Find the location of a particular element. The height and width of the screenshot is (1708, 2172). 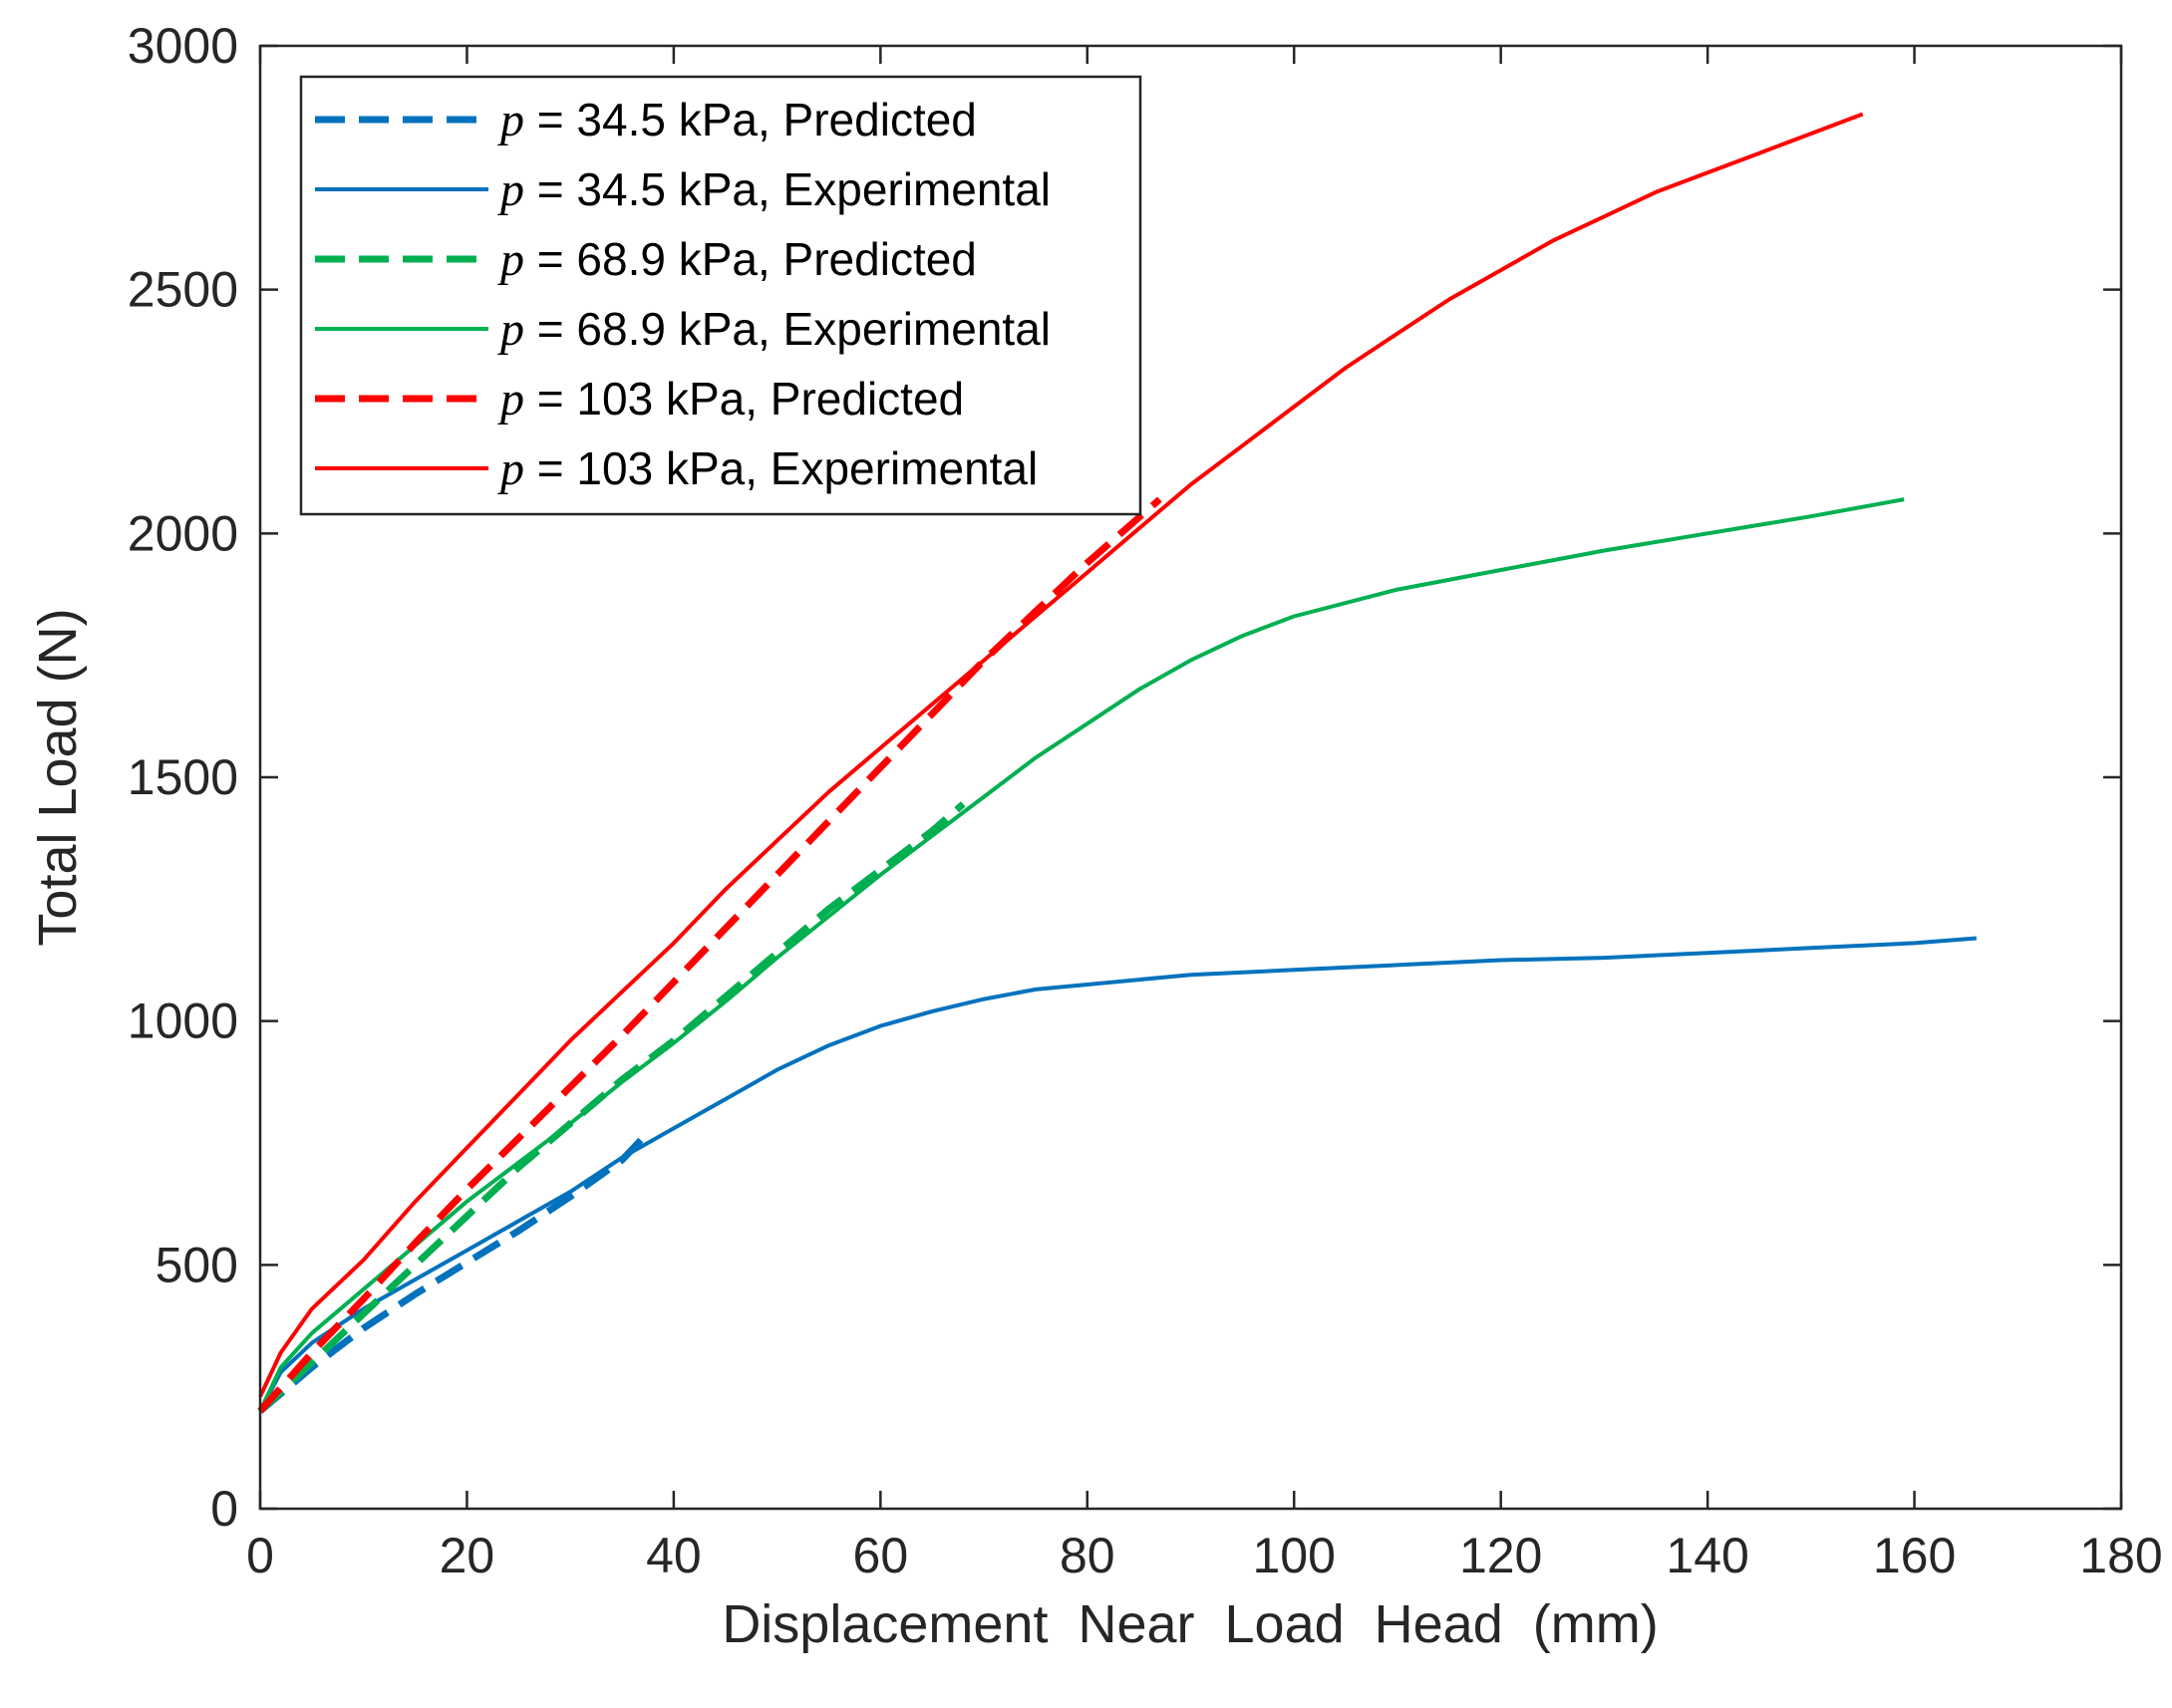

x-tick-label: 120 is located at coordinates (1500, 1555).